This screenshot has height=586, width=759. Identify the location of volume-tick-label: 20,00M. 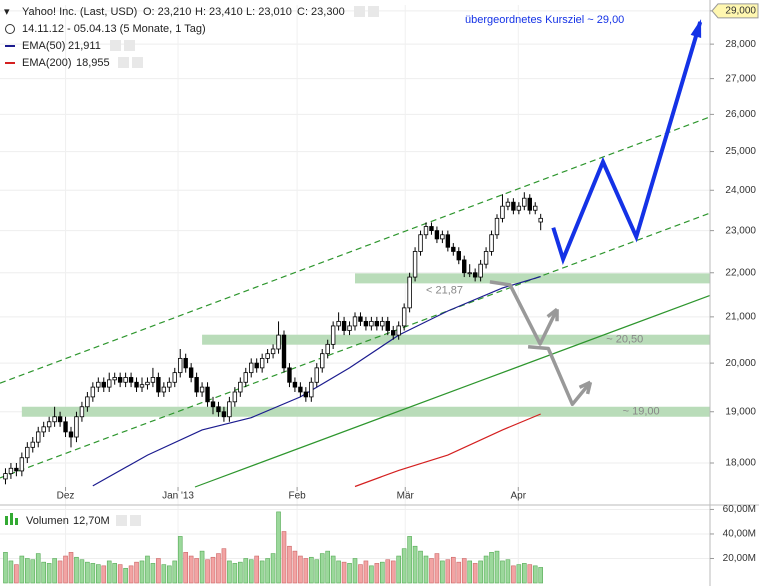
(739, 558).